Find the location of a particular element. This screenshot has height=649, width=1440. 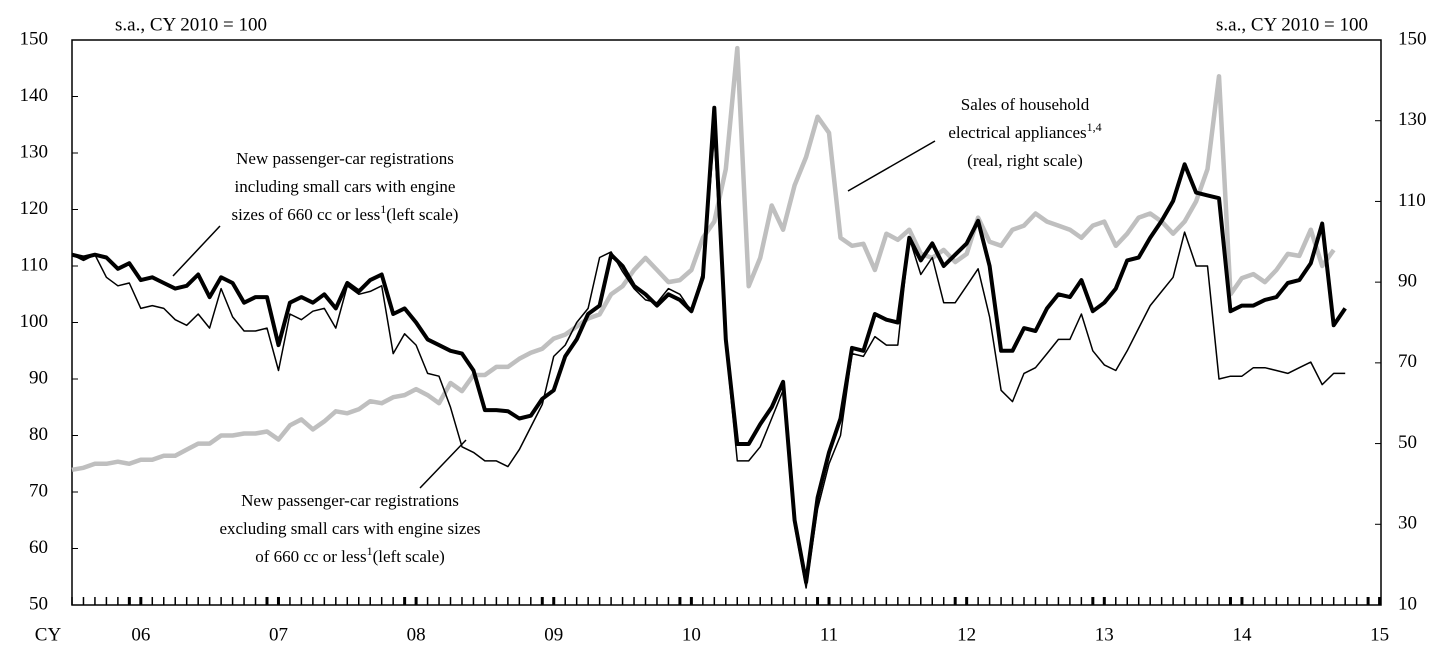

y-tick-label: 150 is located at coordinates (34, 38).